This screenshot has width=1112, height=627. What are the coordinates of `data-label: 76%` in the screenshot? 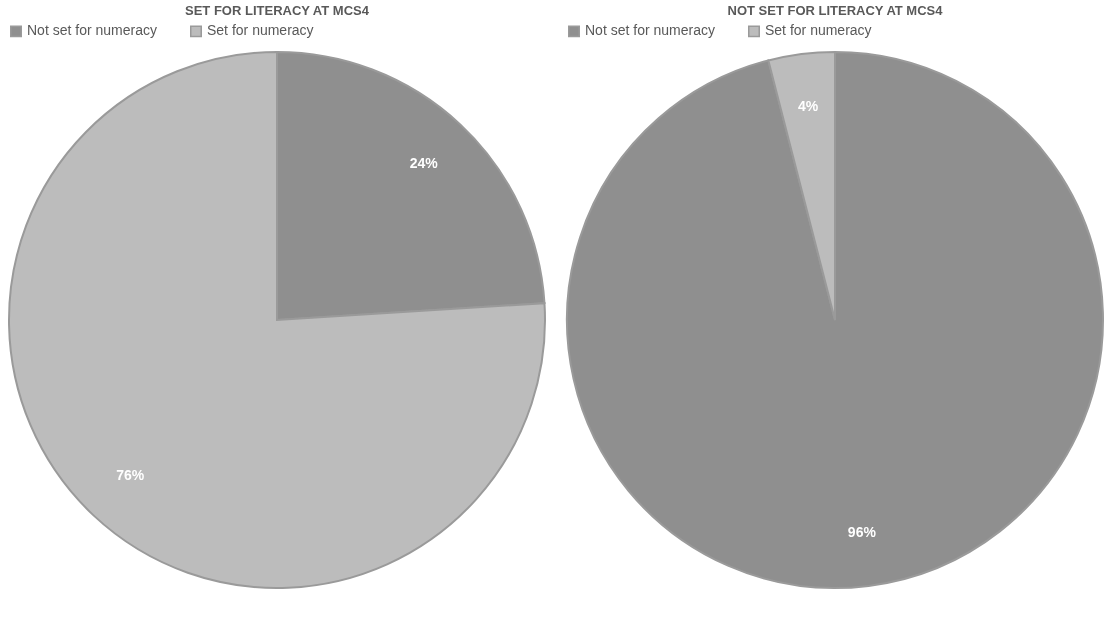 It's located at (130, 475).